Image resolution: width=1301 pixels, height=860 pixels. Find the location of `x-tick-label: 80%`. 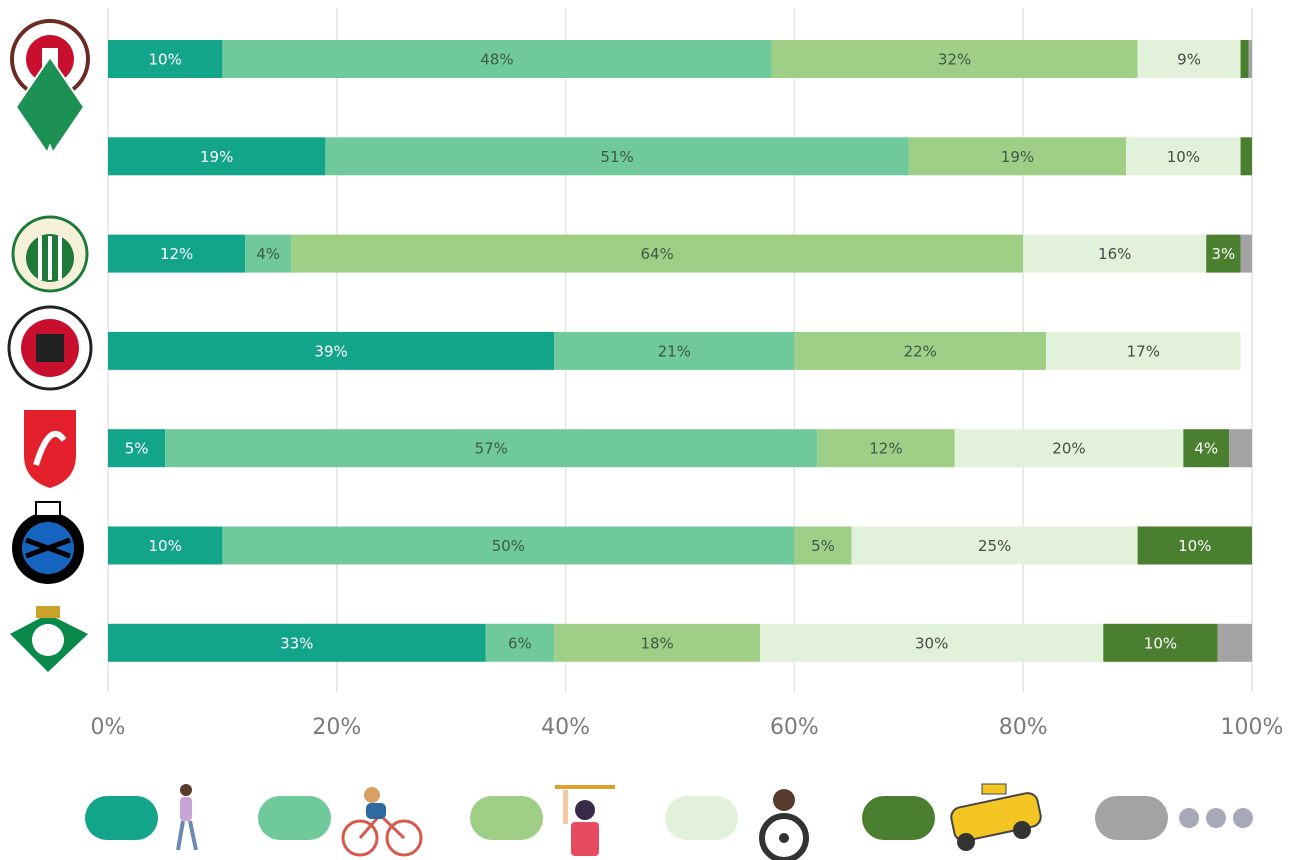

x-tick-label: 80% is located at coordinates (1023, 727).